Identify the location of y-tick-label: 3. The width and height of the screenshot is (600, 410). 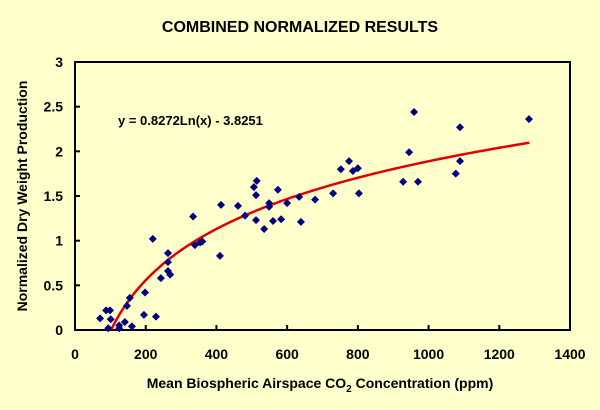
(59, 62).